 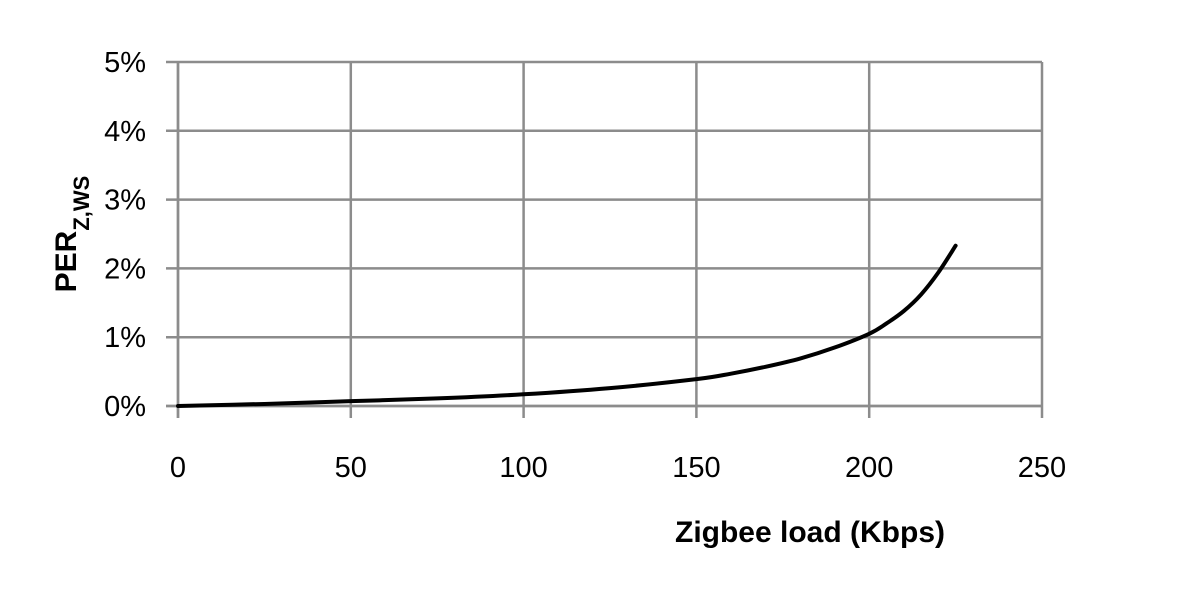 I want to click on x-tick-labels: 0 50 100 150 200 250, so click(x=618, y=468).